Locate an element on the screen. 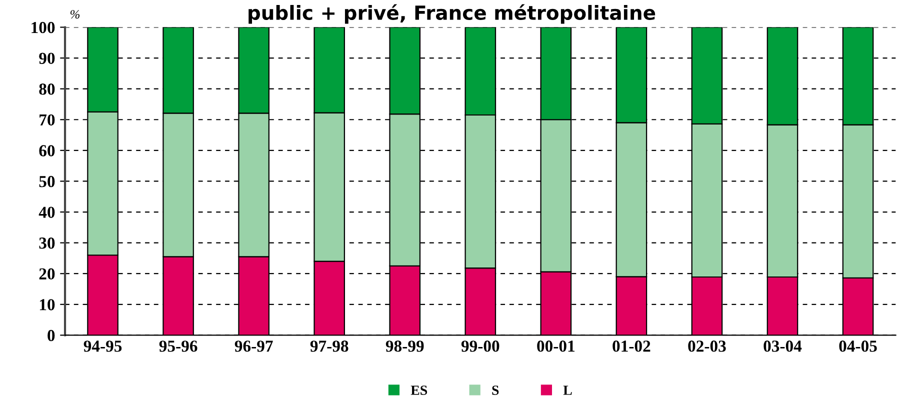  y-tick-label: 30 is located at coordinates (47, 243).